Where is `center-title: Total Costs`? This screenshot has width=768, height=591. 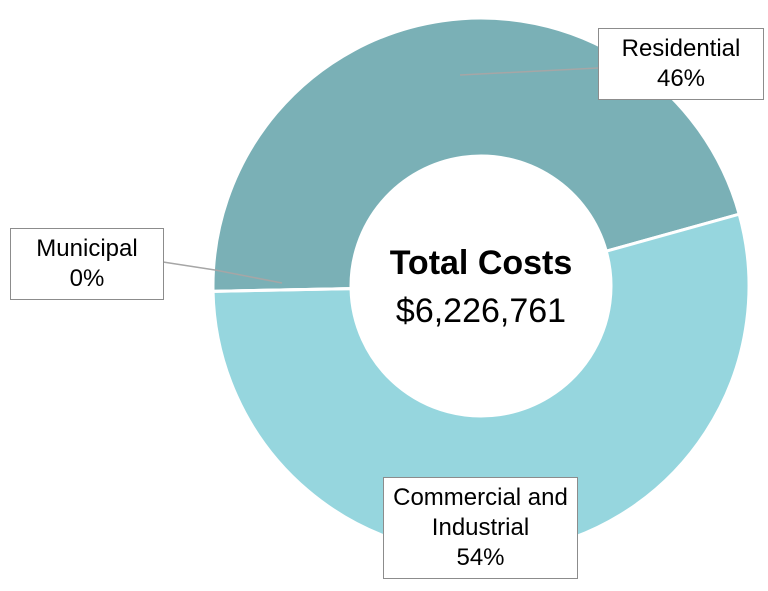
center-title: Total Costs is located at coordinates (481, 263).